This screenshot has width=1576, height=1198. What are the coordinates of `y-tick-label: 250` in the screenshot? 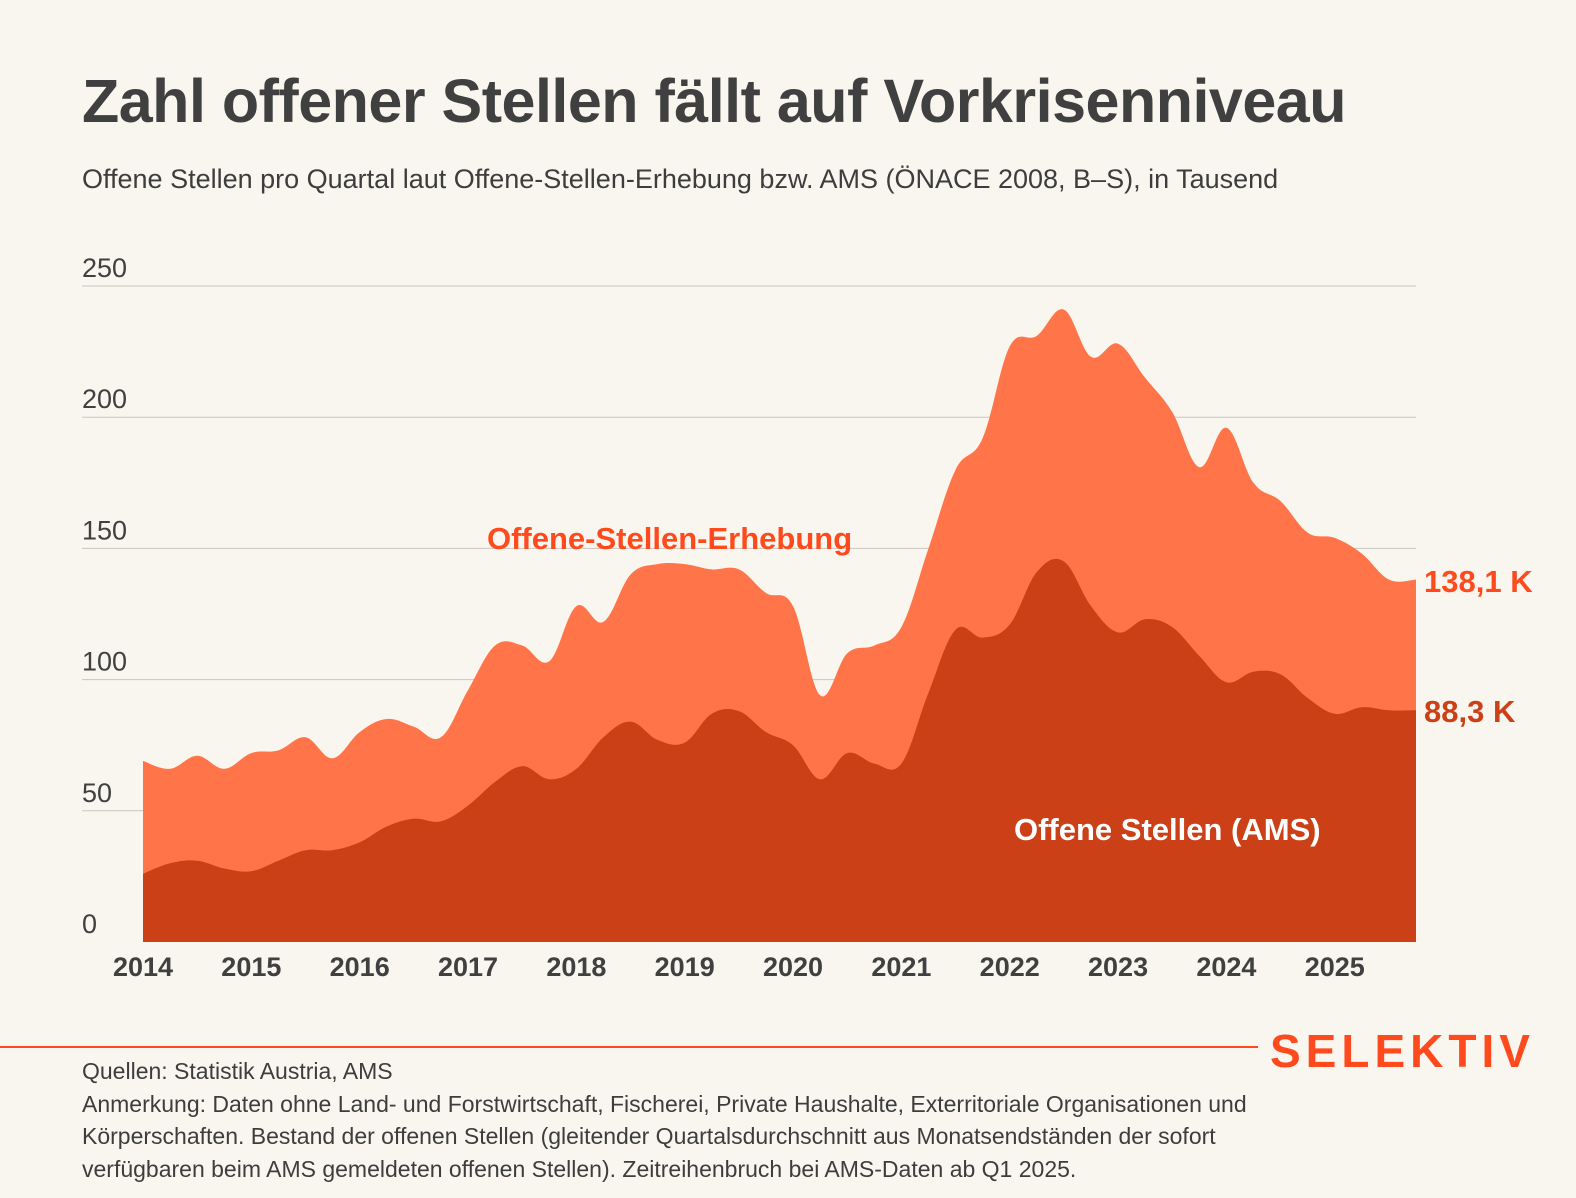 It's located at (104, 268).